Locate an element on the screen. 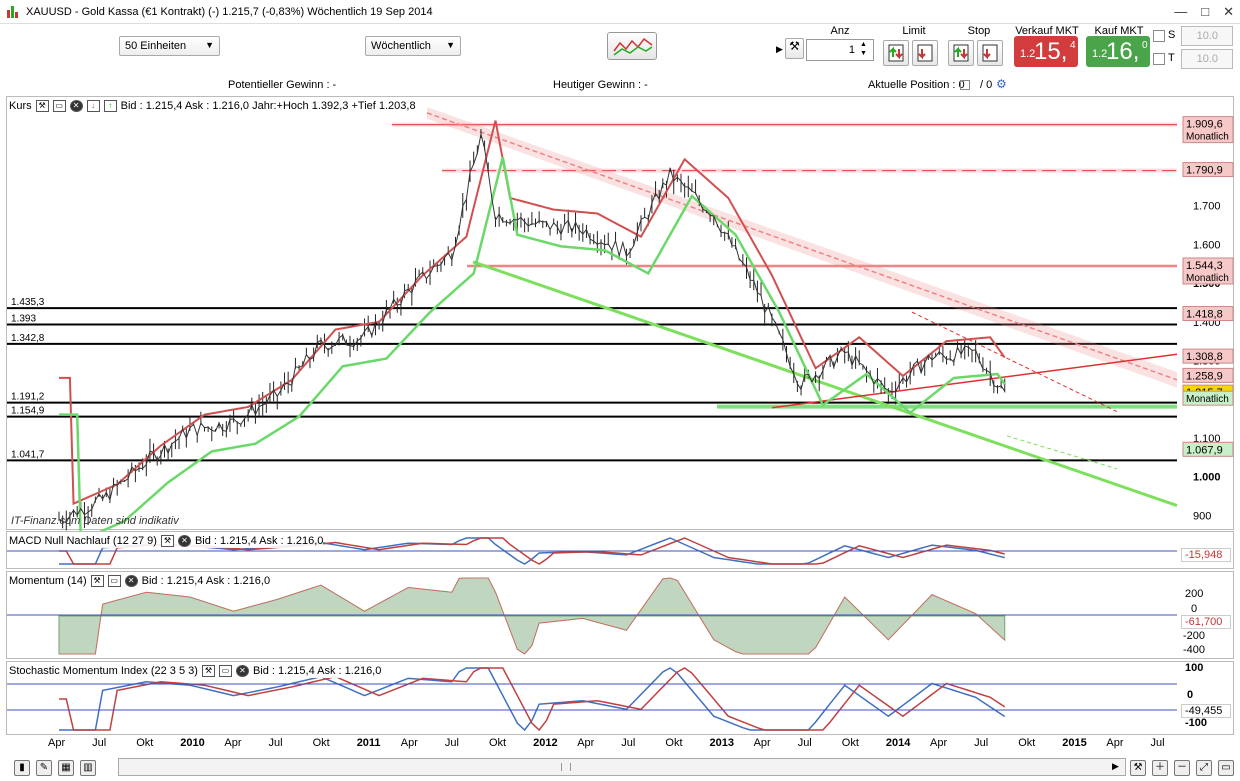 The image size is (1240, 781). arrow-down-icon: ↓ is located at coordinates (93, 106).